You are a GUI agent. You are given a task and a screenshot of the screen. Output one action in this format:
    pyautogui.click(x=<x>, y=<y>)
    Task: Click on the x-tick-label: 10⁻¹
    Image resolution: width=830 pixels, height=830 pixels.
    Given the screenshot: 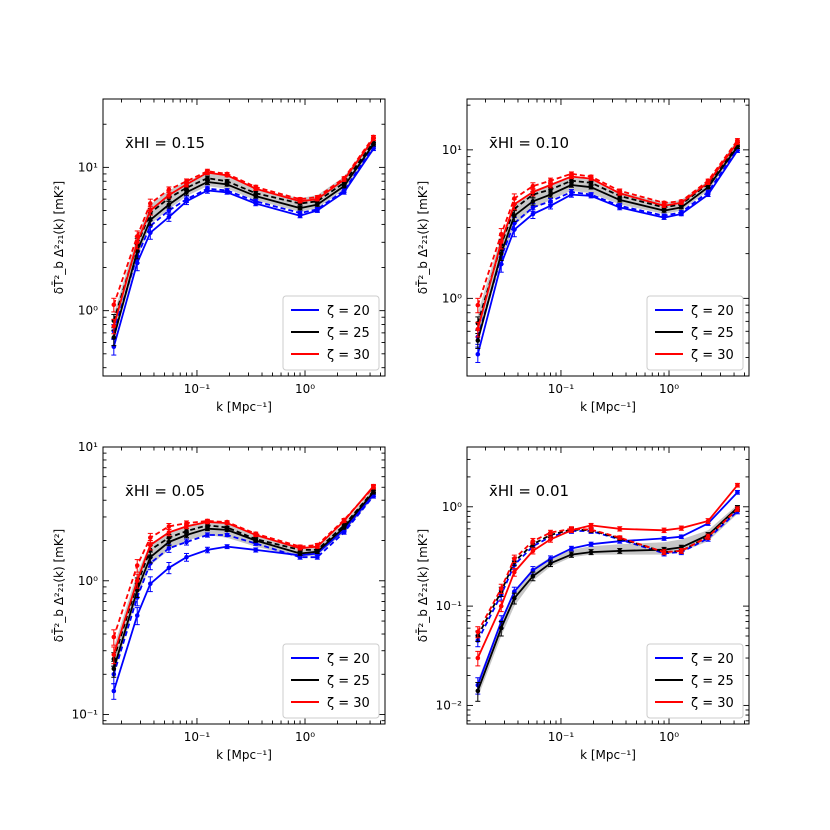 What is the action you would take?
    pyautogui.click(x=197, y=389)
    